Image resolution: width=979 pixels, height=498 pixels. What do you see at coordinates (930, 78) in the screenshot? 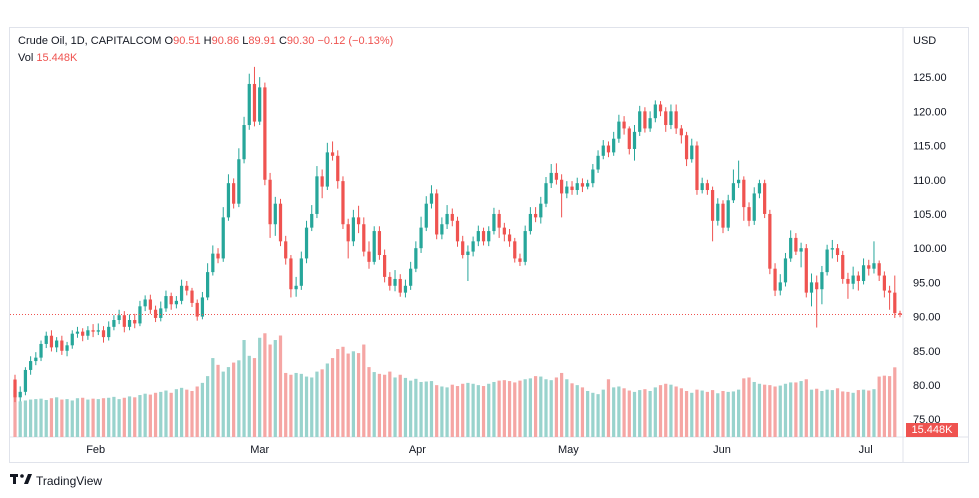
I see `y-tick-label: 125.00` at bounding box center [930, 78].